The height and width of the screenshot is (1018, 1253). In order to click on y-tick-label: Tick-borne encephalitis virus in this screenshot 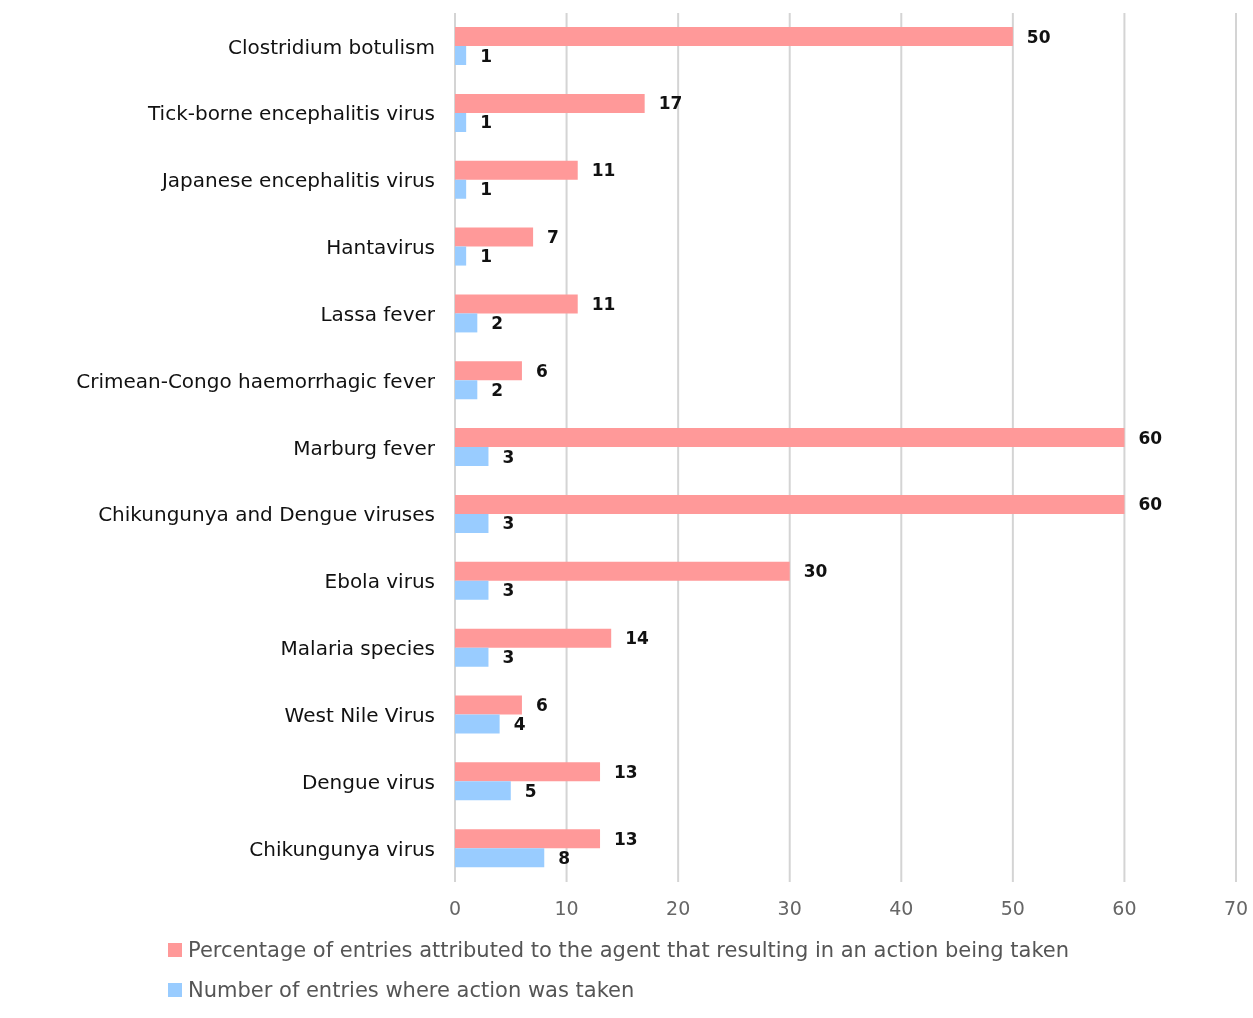, I will do `click(290, 113)`.